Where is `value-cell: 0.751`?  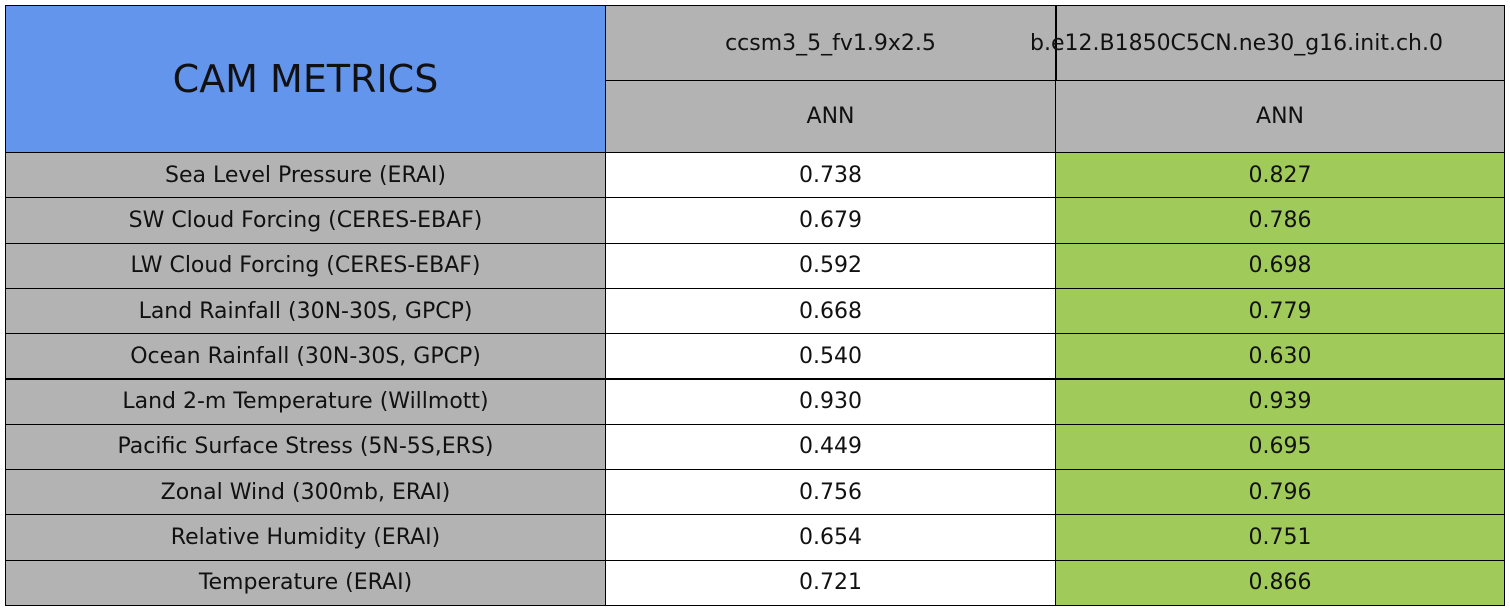 value-cell: 0.751 is located at coordinates (1280, 537).